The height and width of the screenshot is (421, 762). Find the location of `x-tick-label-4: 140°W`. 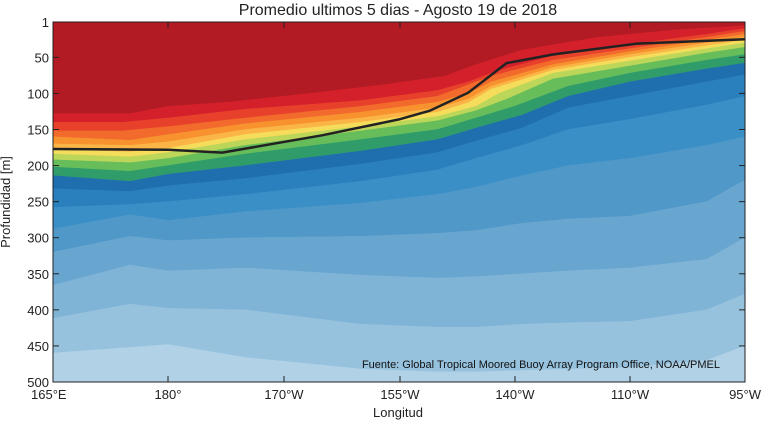

x-tick-label-4: 140°W is located at coordinates (515, 394).